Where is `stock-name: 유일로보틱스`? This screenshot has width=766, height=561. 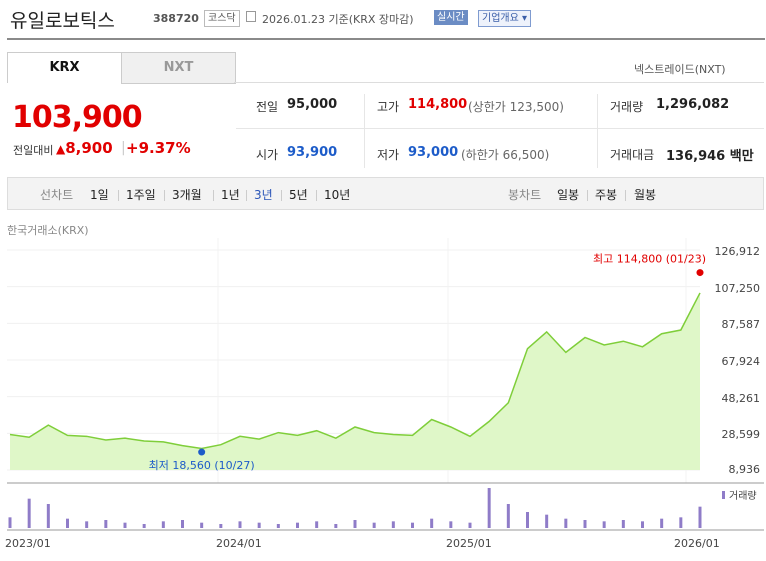 stock-name: 유일로보틱스 is located at coordinates (62, 21).